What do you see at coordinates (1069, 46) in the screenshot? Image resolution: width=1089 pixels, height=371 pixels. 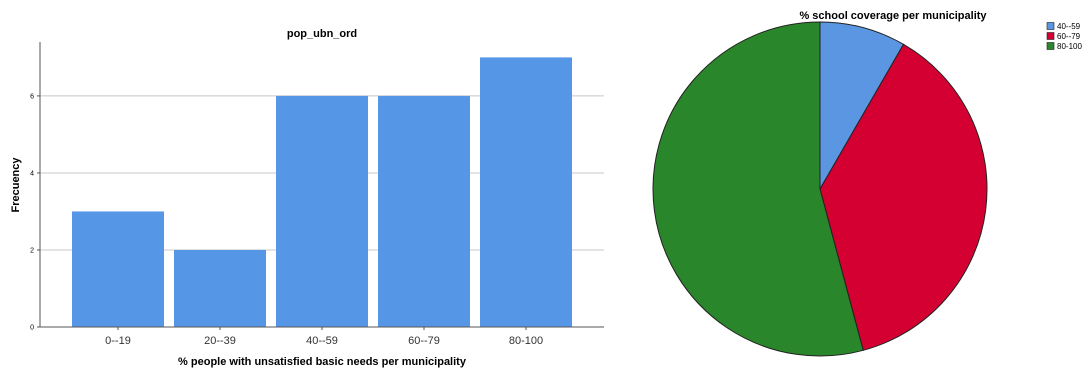 I see `legend-label: 80-100` at bounding box center [1069, 46].